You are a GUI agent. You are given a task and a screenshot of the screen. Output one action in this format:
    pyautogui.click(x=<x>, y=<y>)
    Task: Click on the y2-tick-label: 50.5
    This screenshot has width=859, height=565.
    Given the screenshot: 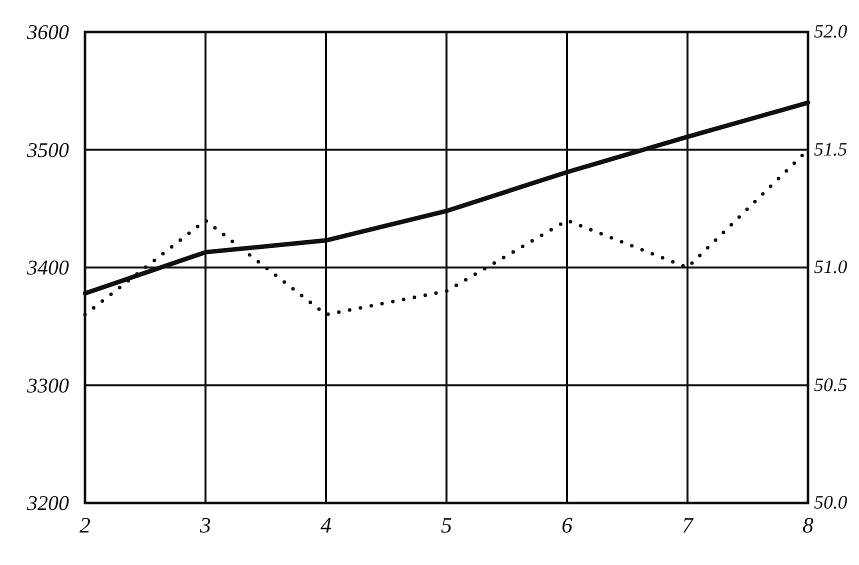 What is the action you would take?
    pyautogui.click(x=831, y=385)
    